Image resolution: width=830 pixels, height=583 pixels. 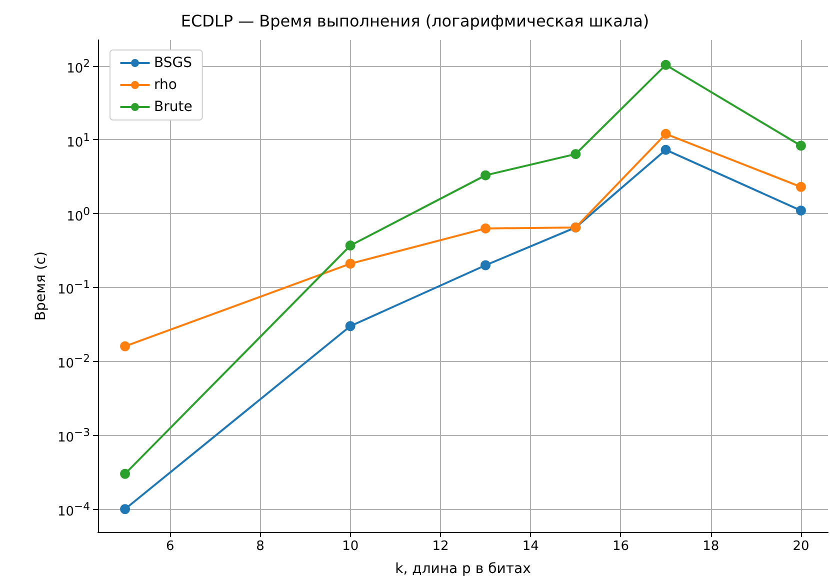 I want to click on y-tick-label: 10$^{−4}$, so click(x=73, y=510).